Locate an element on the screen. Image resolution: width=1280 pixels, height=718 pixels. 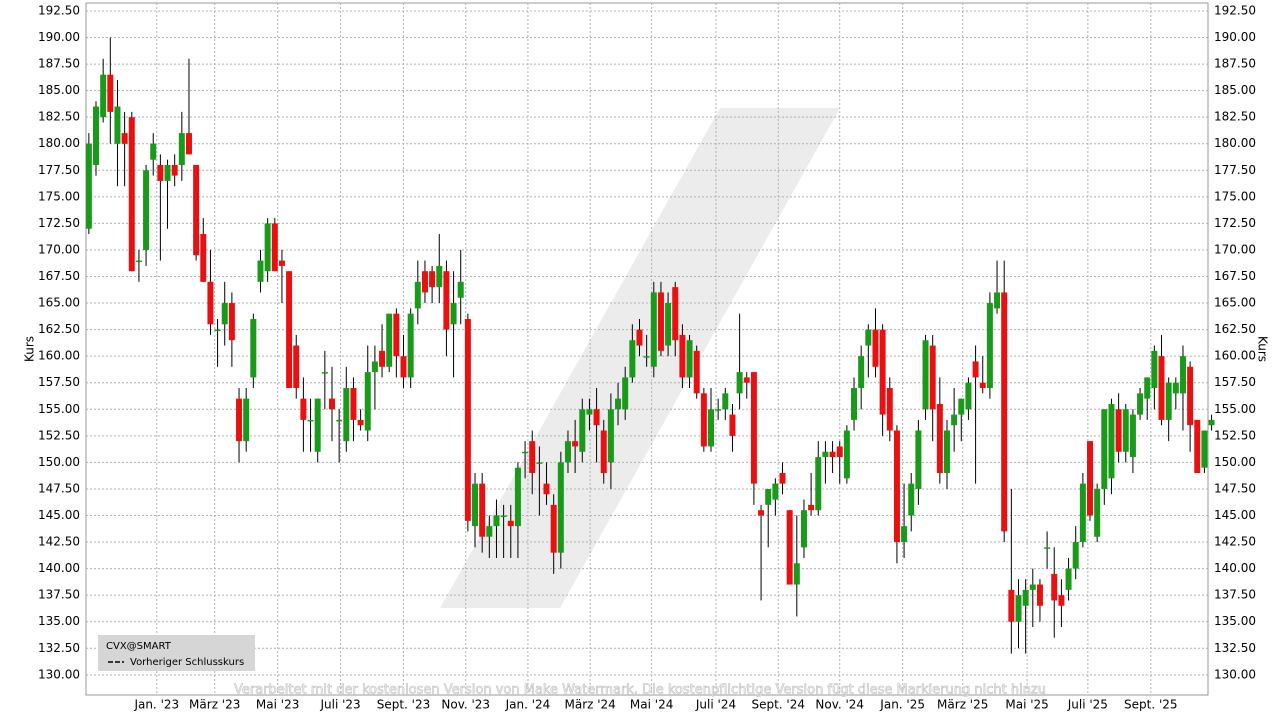
y2-tick-label: 160.00 is located at coordinates (1235, 356).